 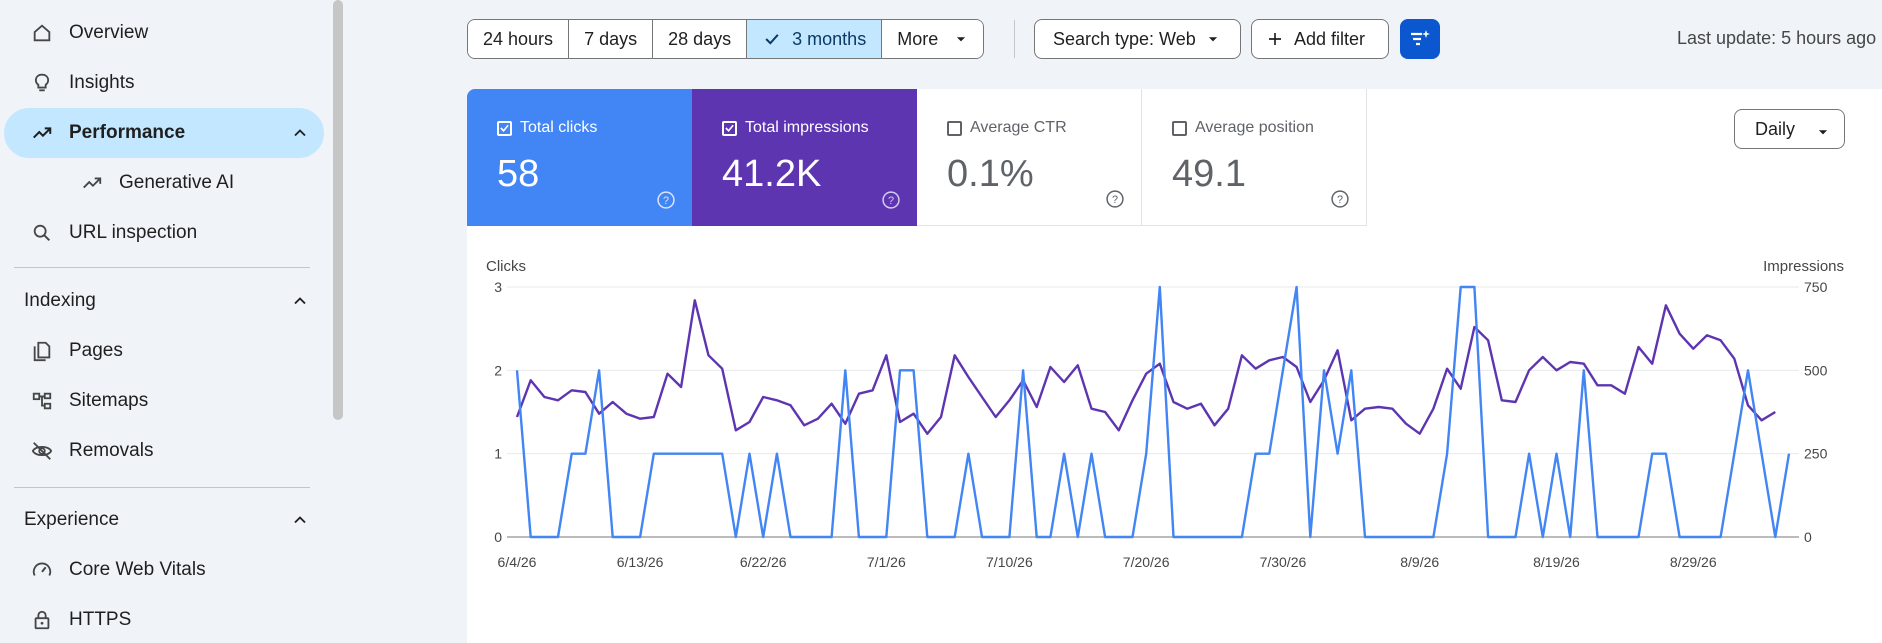 What do you see at coordinates (162, 267) in the screenshot?
I see `sidebar-divider` at bounding box center [162, 267].